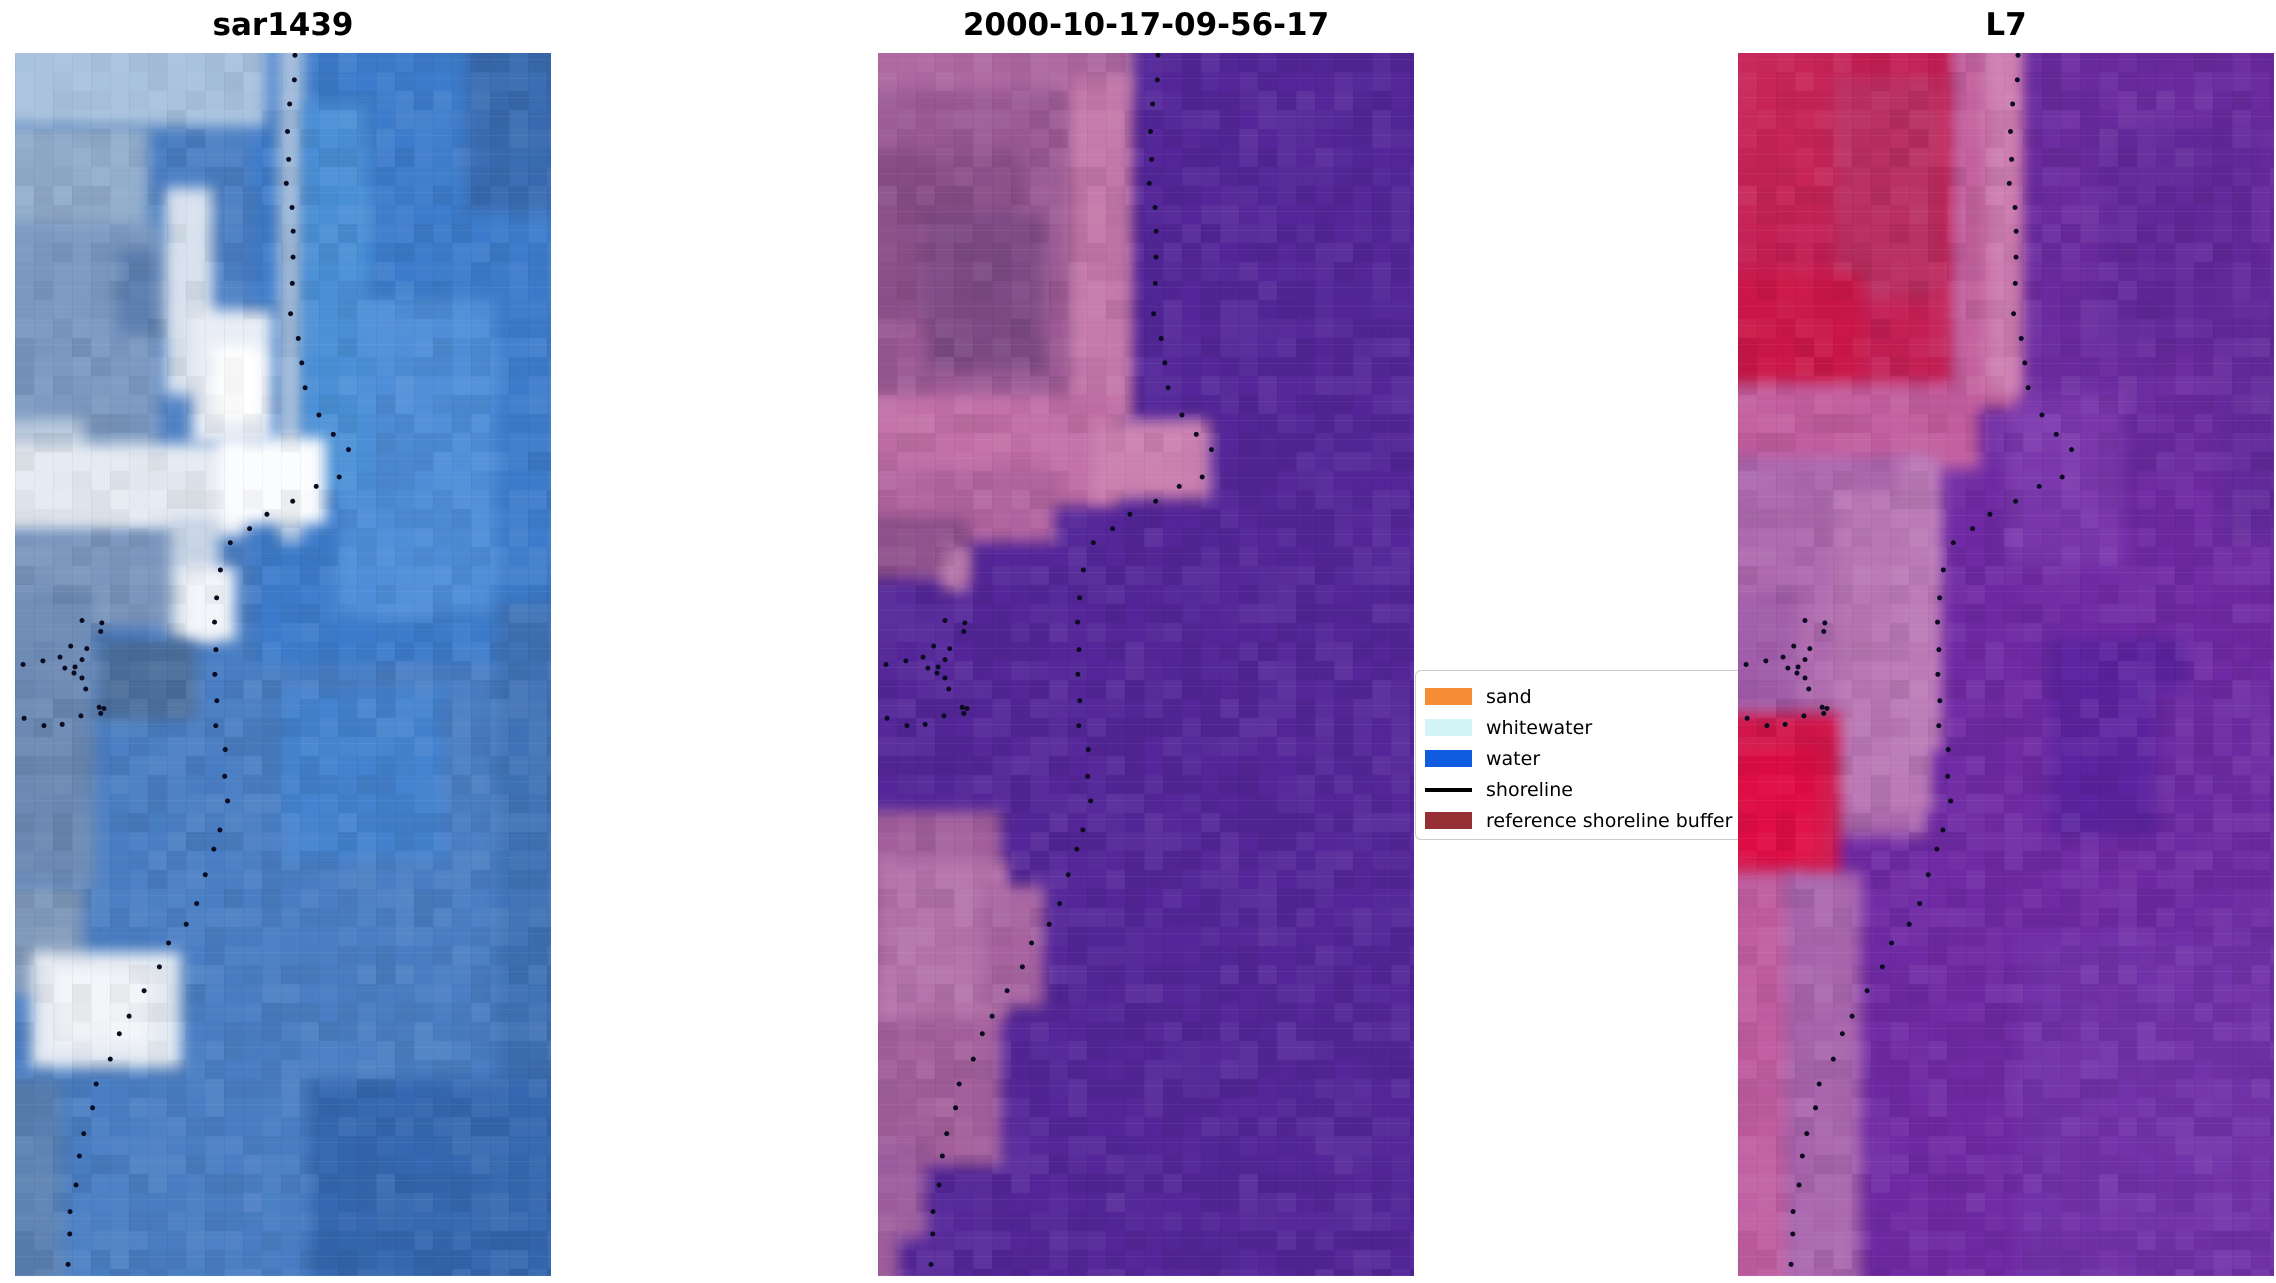 Image resolution: width=2276 pixels, height=1283 pixels. I want to click on legend-label-whitewater: whitewater, so click(1539, 727).